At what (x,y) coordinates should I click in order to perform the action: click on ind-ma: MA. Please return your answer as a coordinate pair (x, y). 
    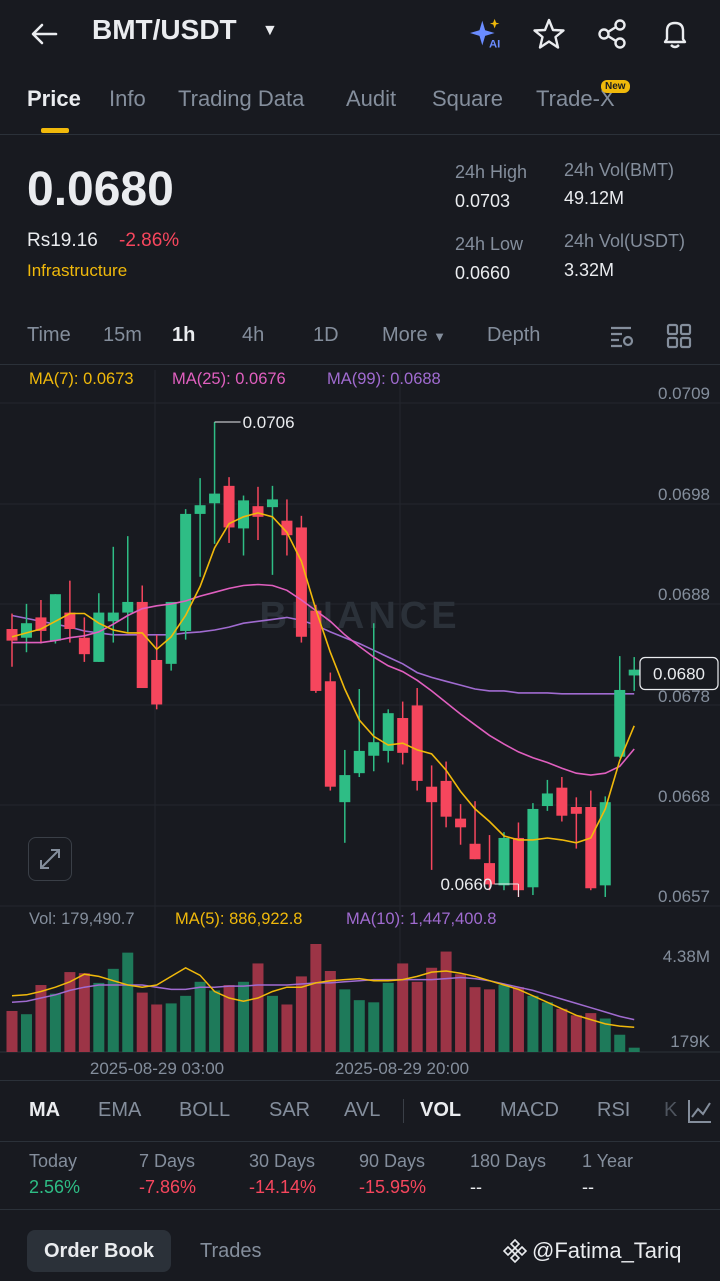
    Looking at the image, I should click on (45, 1110).